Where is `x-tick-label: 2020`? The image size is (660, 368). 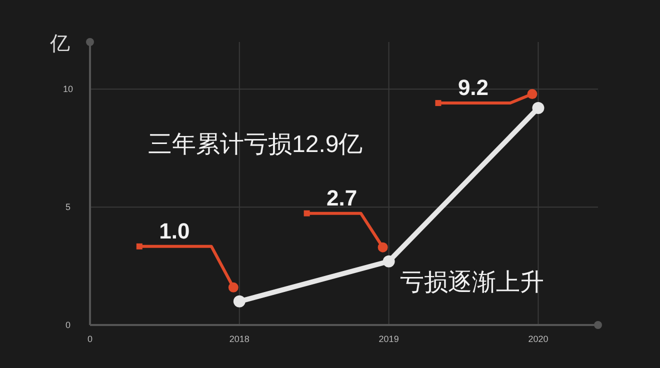
x-tick-label: 2020 is located at coordinates (538, 339).